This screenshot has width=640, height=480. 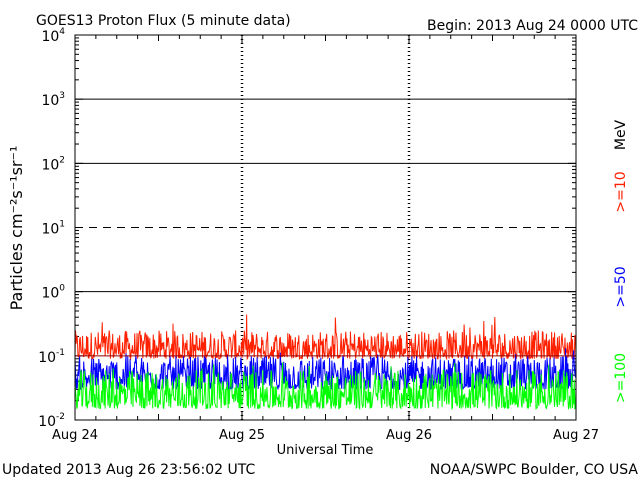 What do you see at coordinates (53, 293) in the screenshot?
I see `y-tick-label: 10⁰` at bounding box center [53, 293].